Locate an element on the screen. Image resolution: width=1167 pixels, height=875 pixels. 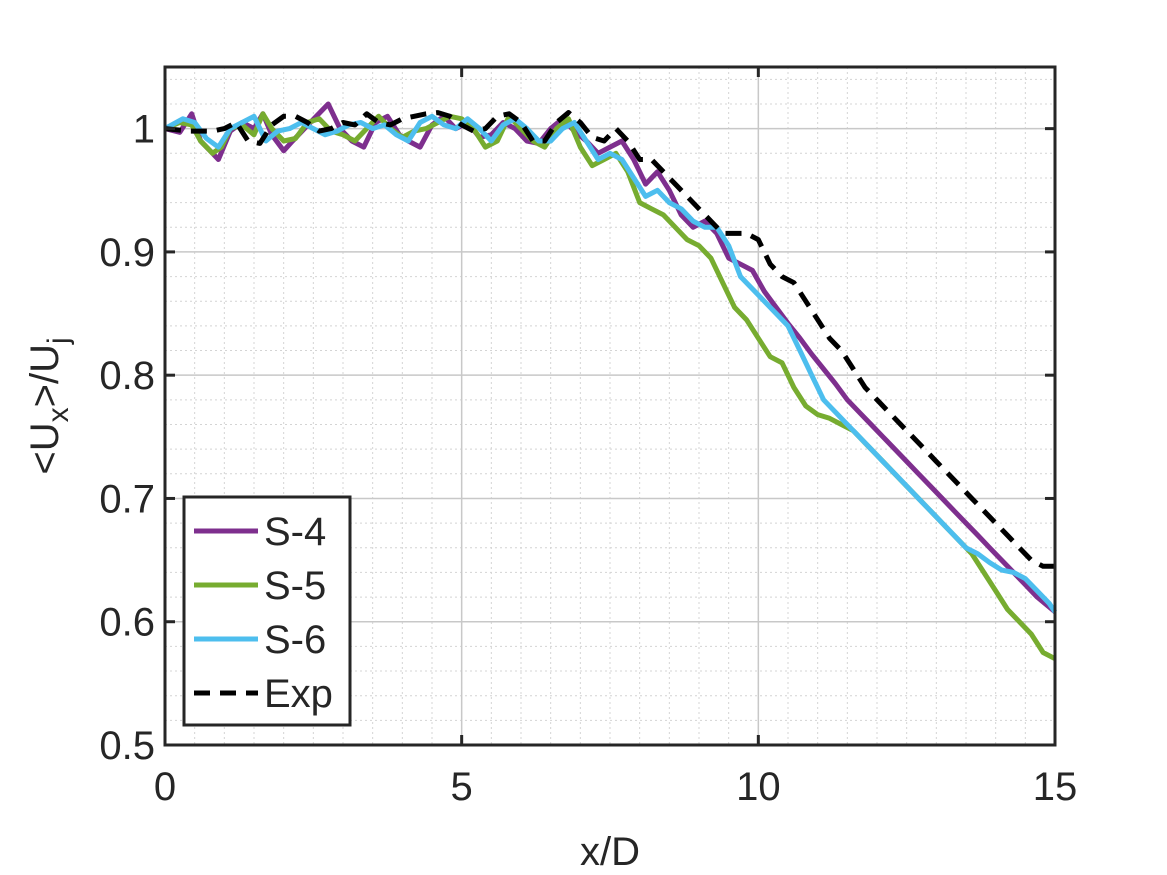
y-label-subscript: x is located at coordinates (58, 414).